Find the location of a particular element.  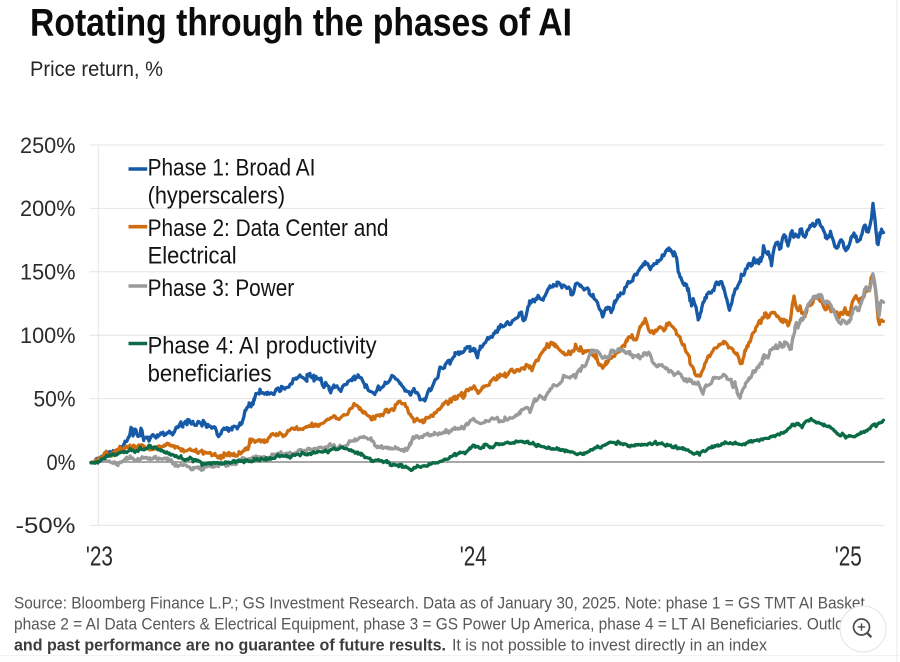

svg-text: 150% is located at coordinates (48, 272).